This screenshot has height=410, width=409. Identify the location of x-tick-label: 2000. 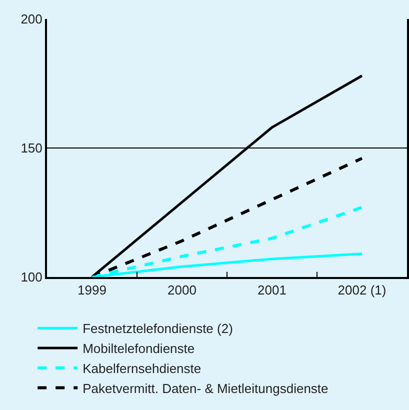
(182, 290).